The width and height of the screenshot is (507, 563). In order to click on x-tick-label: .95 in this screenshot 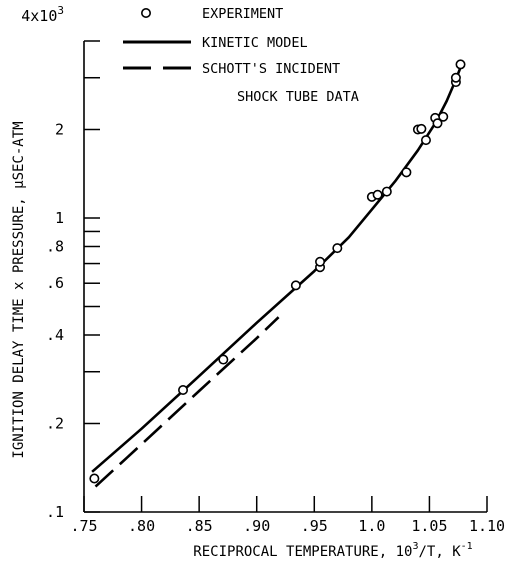, I will do `click(314, 526)`.